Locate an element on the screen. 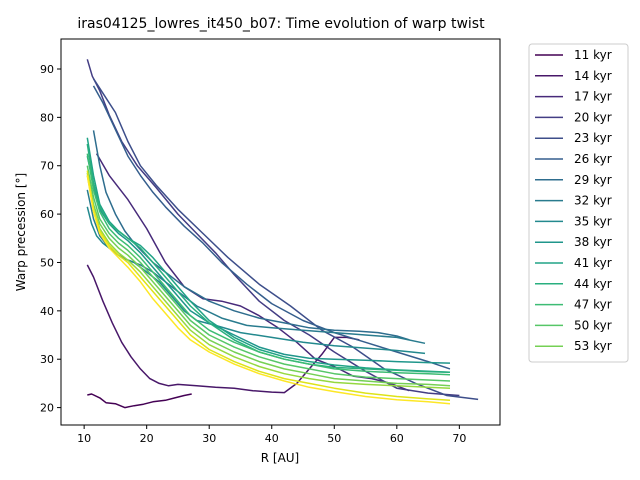  x-tick-label: 50 is located at coordinates (334, 438).